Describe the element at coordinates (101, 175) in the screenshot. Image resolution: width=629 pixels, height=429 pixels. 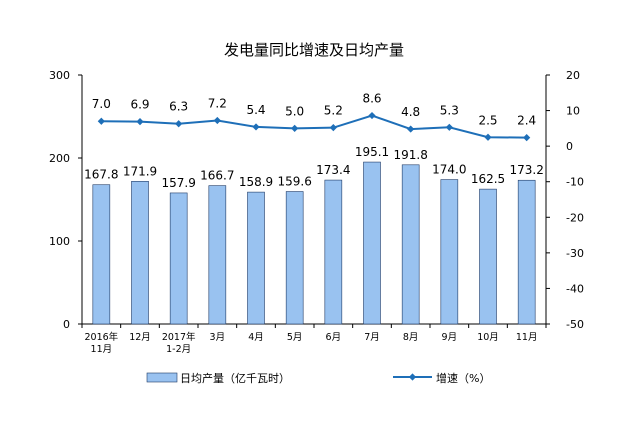
I see `bar-data-label: 167.8` at that location.